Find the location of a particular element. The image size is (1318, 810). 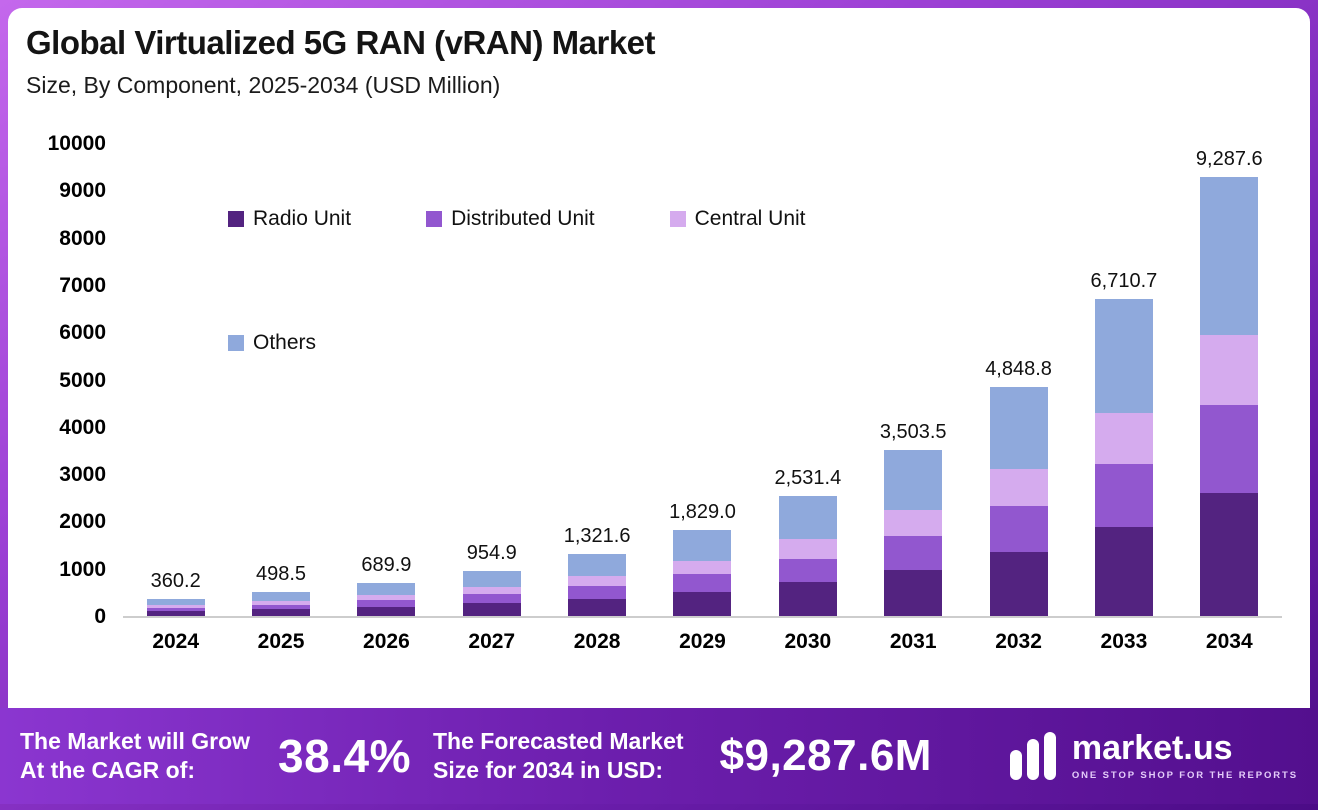

y-tick-label: 9000 is located at coordinates (82, 191).